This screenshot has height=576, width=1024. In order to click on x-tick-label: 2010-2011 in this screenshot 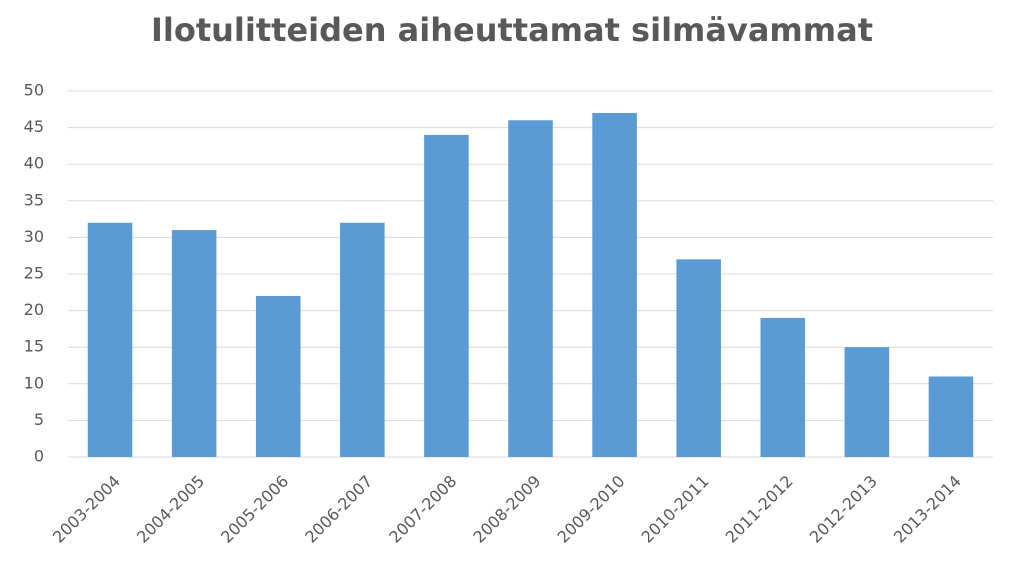, I will do `click(675, 509)`.